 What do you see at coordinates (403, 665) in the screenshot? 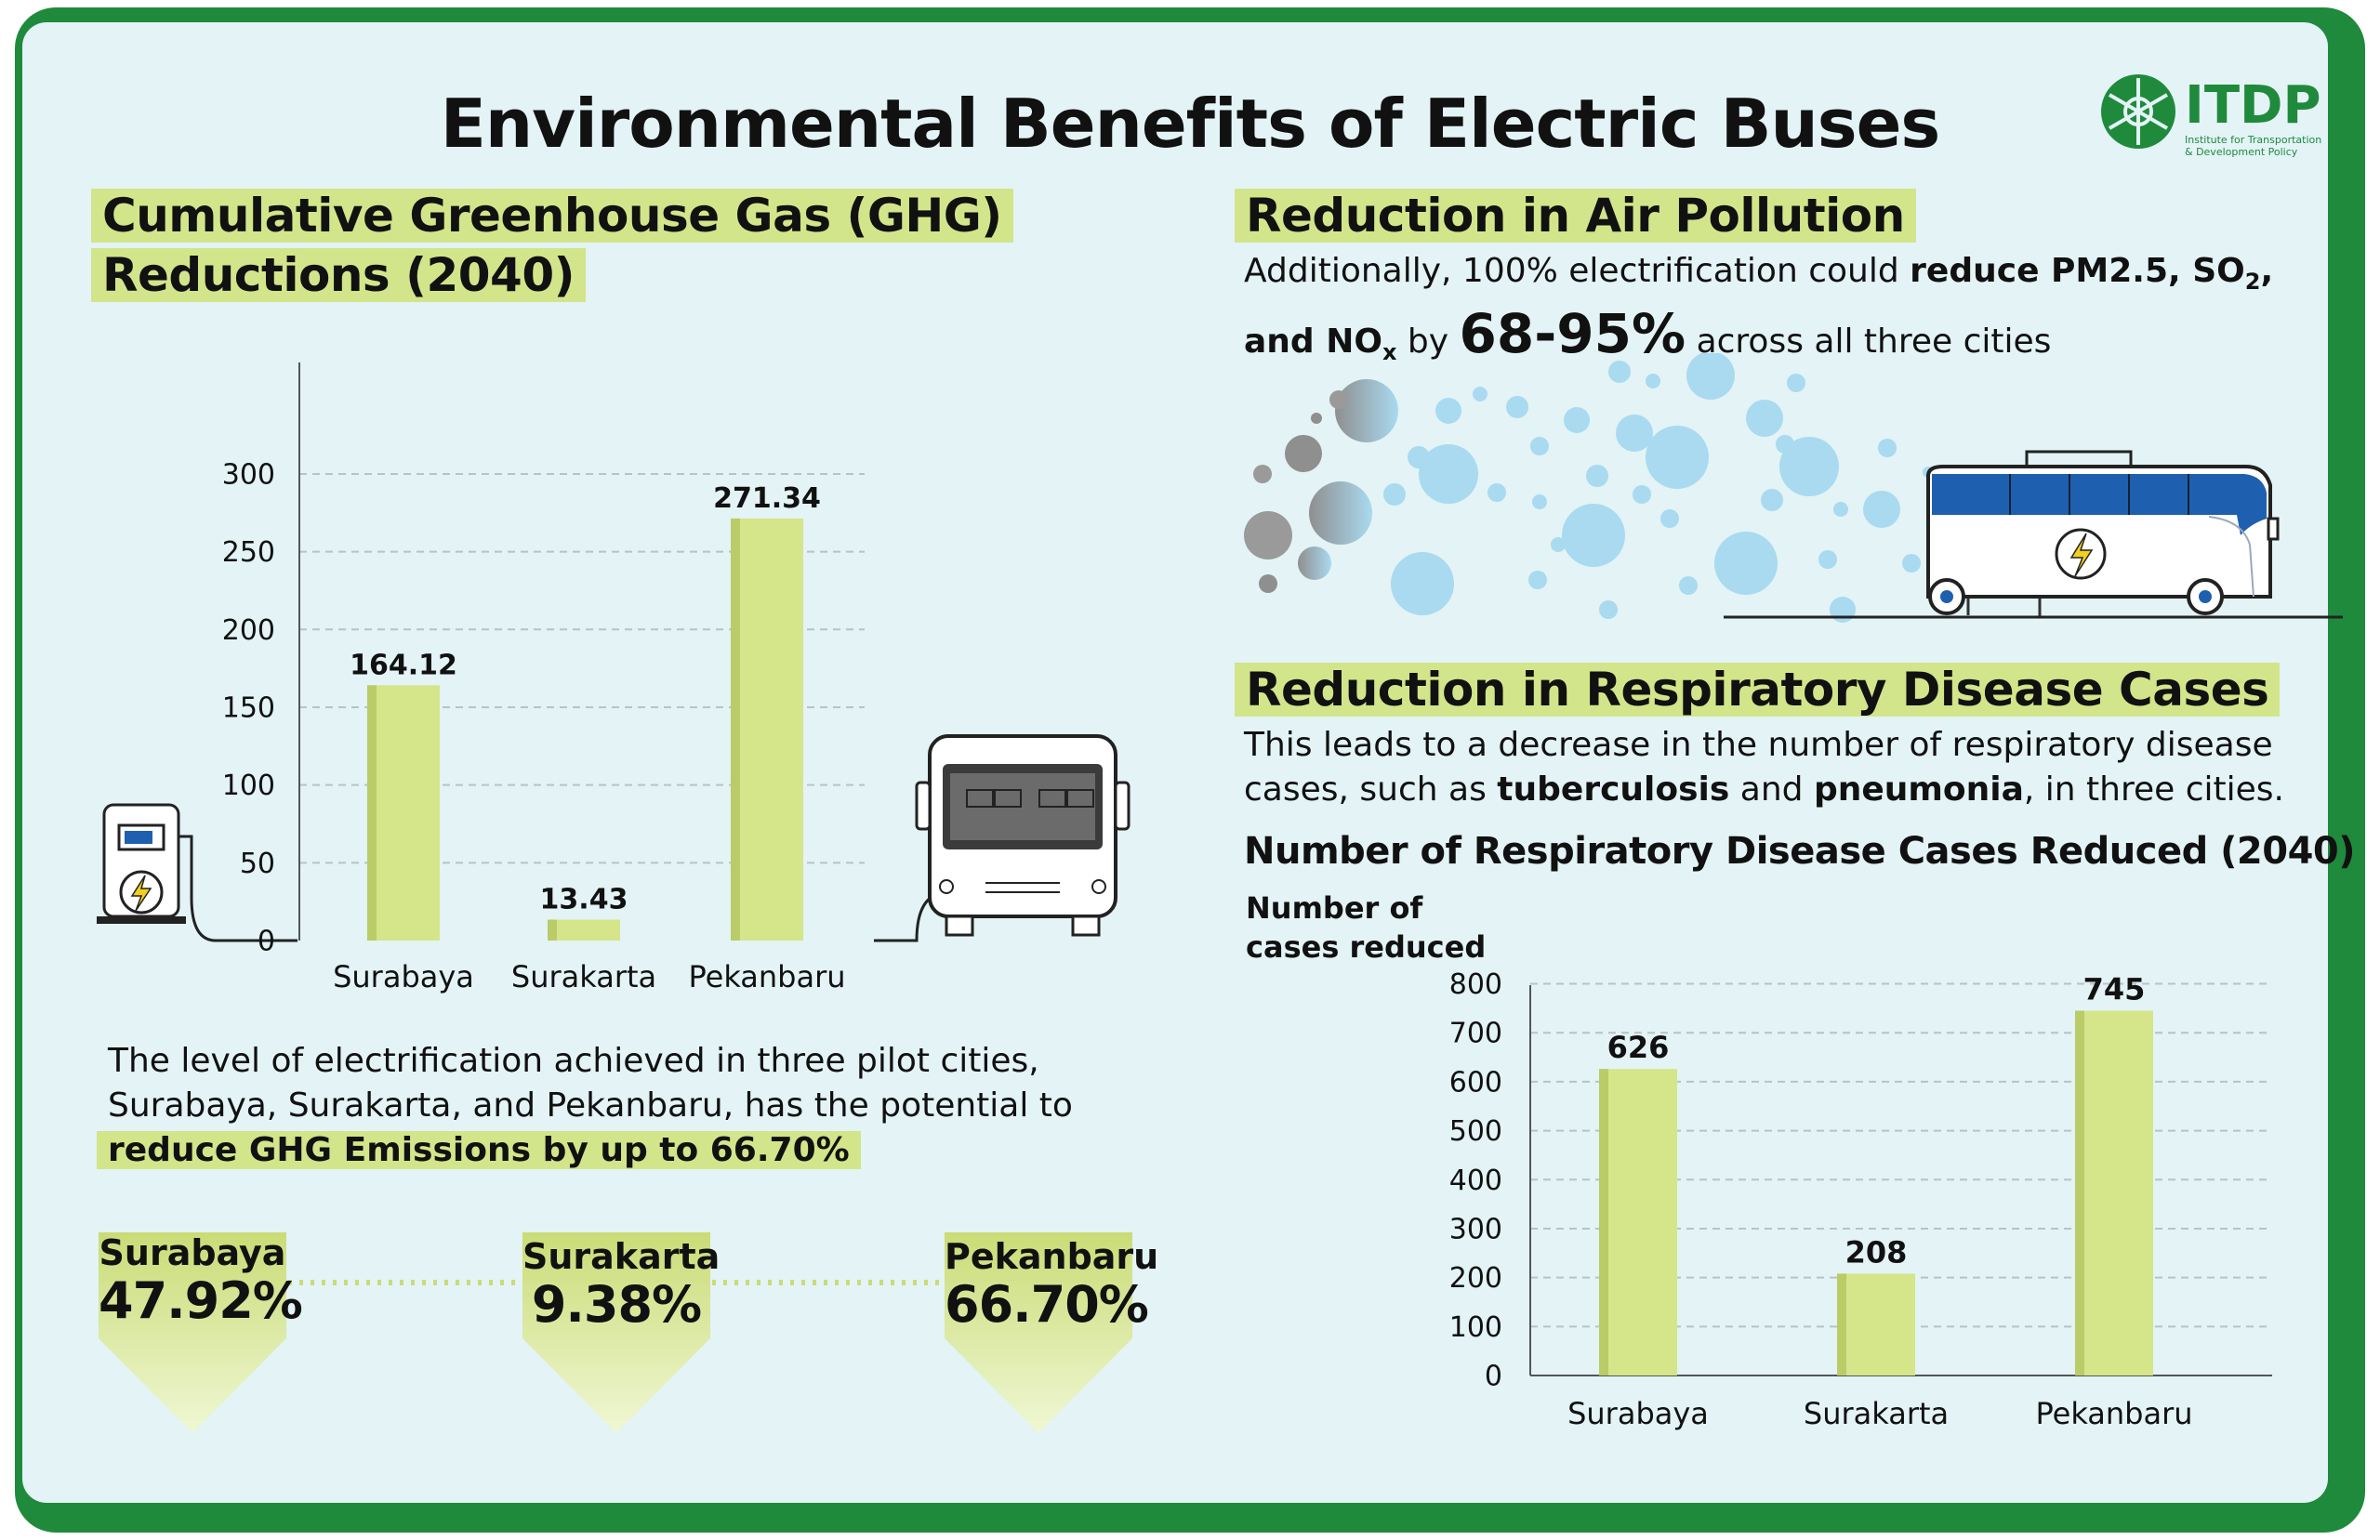
I see `data-label: 164.12` at bounding box center [403, 665].